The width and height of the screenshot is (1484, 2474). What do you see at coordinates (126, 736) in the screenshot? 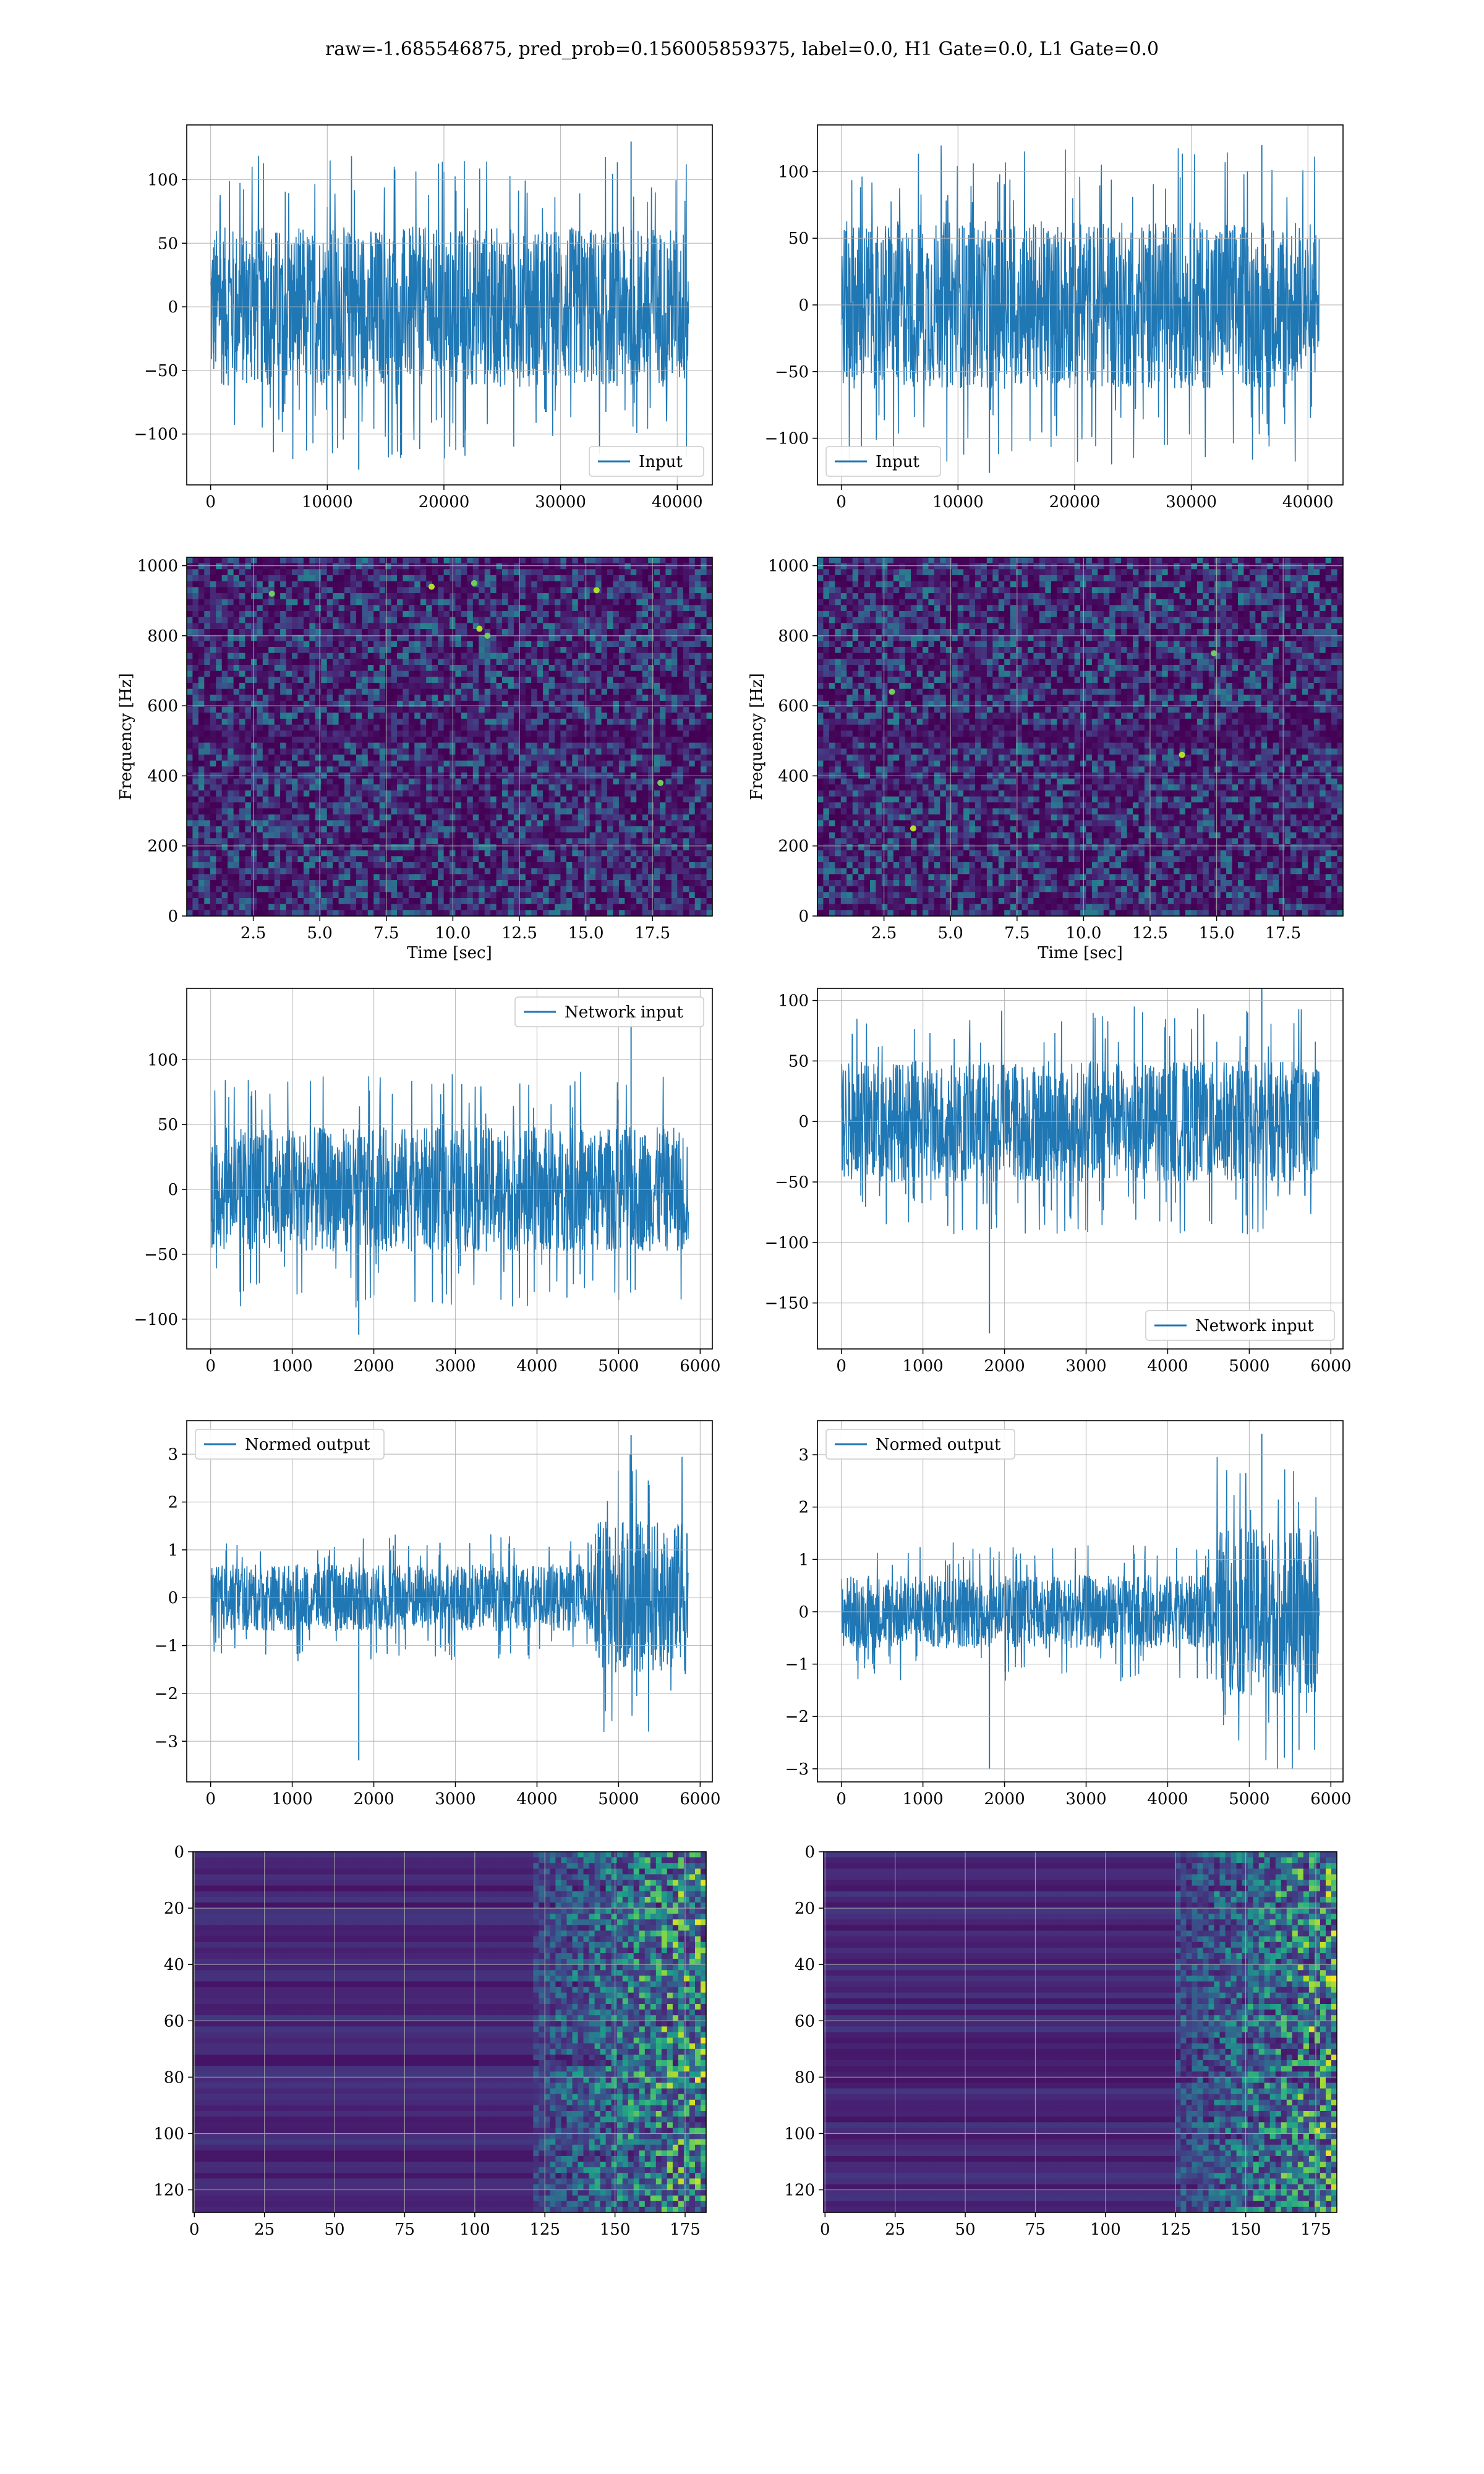
I see `y-axis-label: Frequency [Hz]` at bounding box center [126, 736].